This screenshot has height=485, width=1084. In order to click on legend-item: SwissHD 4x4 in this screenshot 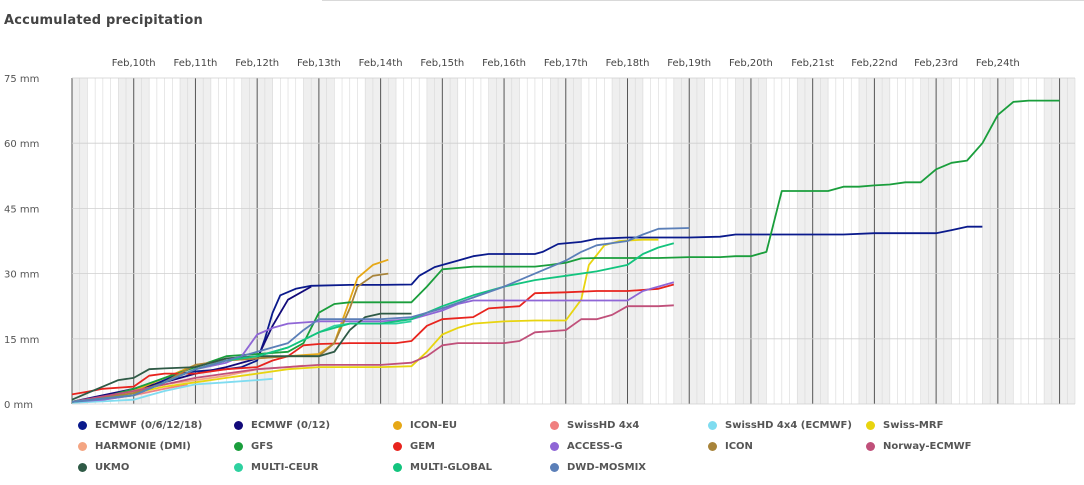, I will do `click(594, 425)`.